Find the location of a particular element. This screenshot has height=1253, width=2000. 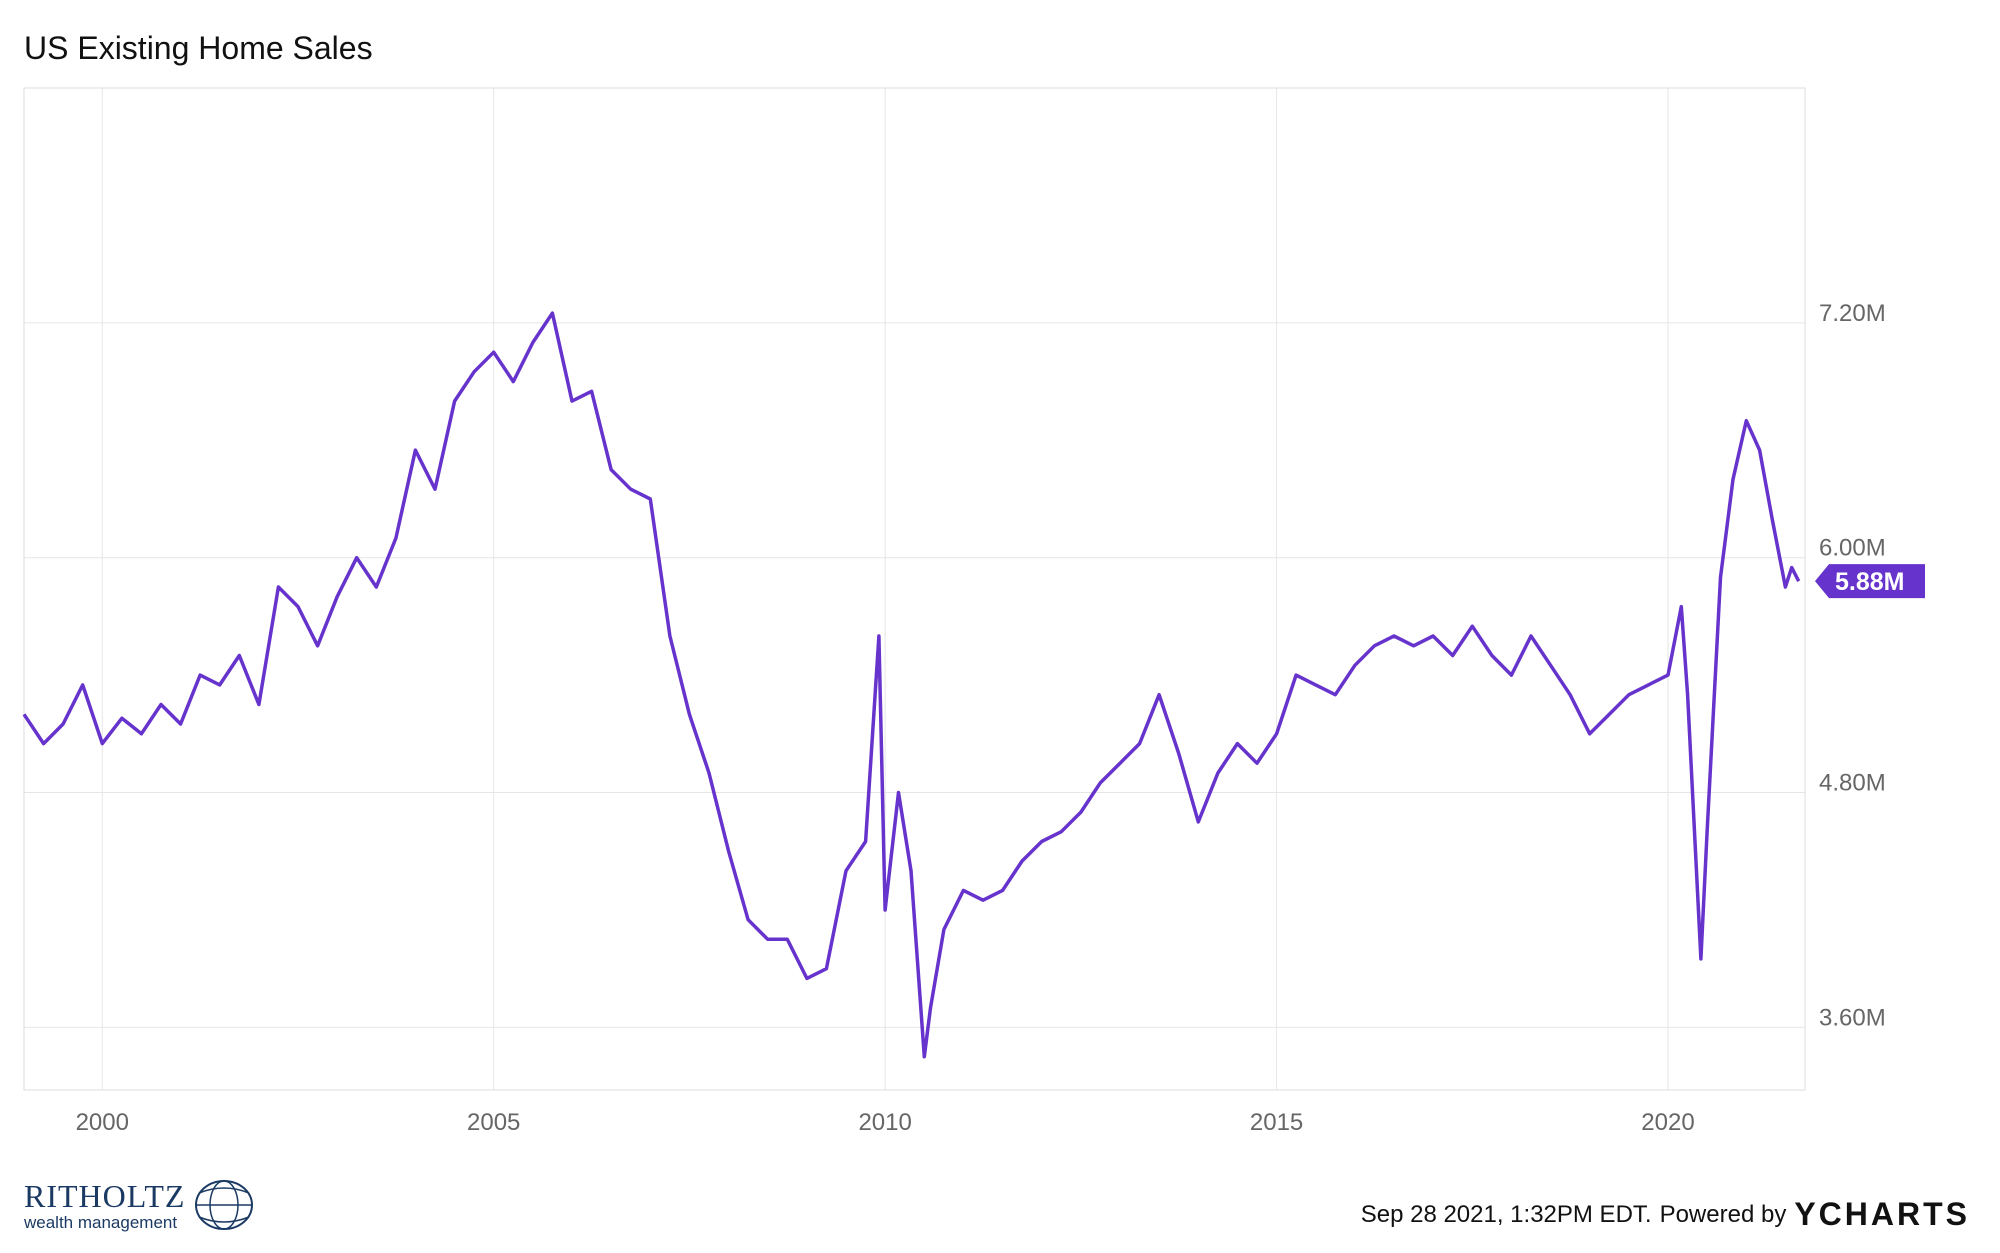

y-tick-label: 7.20M is located at coordinates (1852, 313).